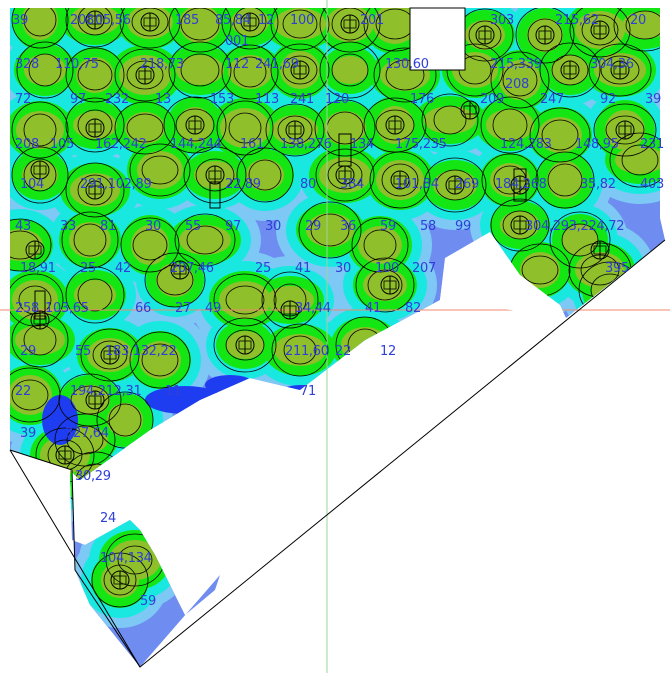  Describe the element at coordinates (552, 99) in the screenshot. I see `value-label: 247` at that location.